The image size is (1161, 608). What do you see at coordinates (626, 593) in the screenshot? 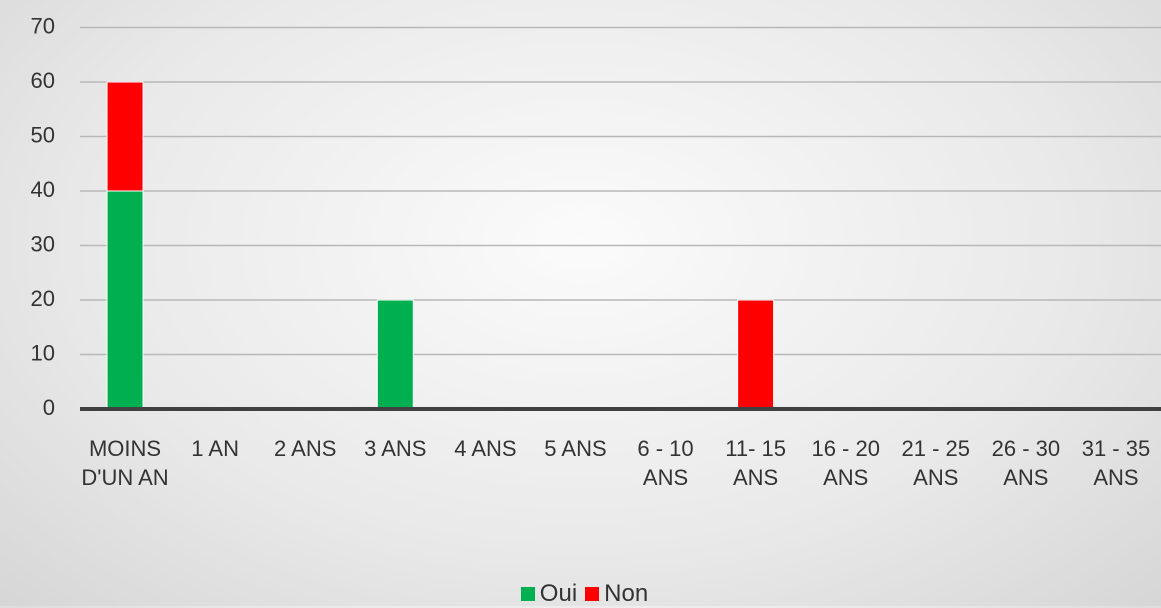
I see `legend-label: Non` at bounding box center [626, 593].